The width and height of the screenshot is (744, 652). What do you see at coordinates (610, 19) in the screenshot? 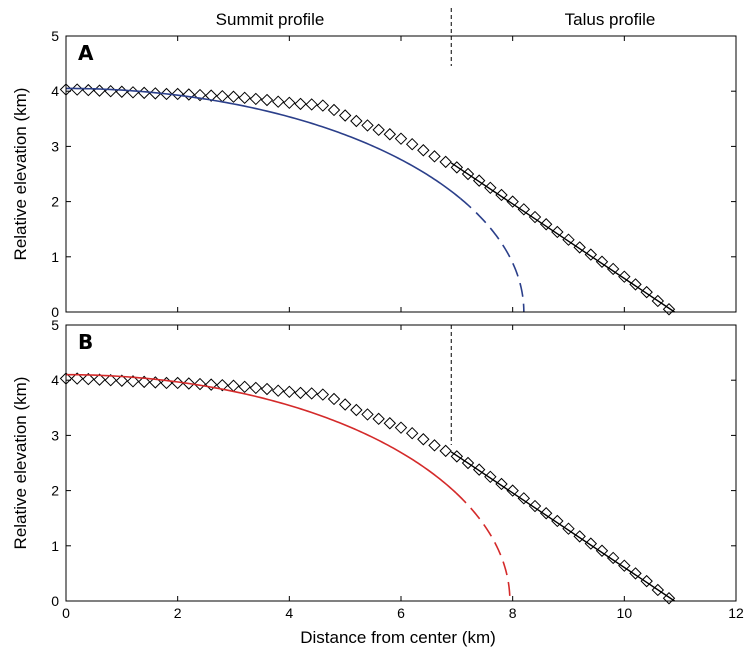
I see `talus-profile-label: Talus profile` at bounding box center [610, 19].